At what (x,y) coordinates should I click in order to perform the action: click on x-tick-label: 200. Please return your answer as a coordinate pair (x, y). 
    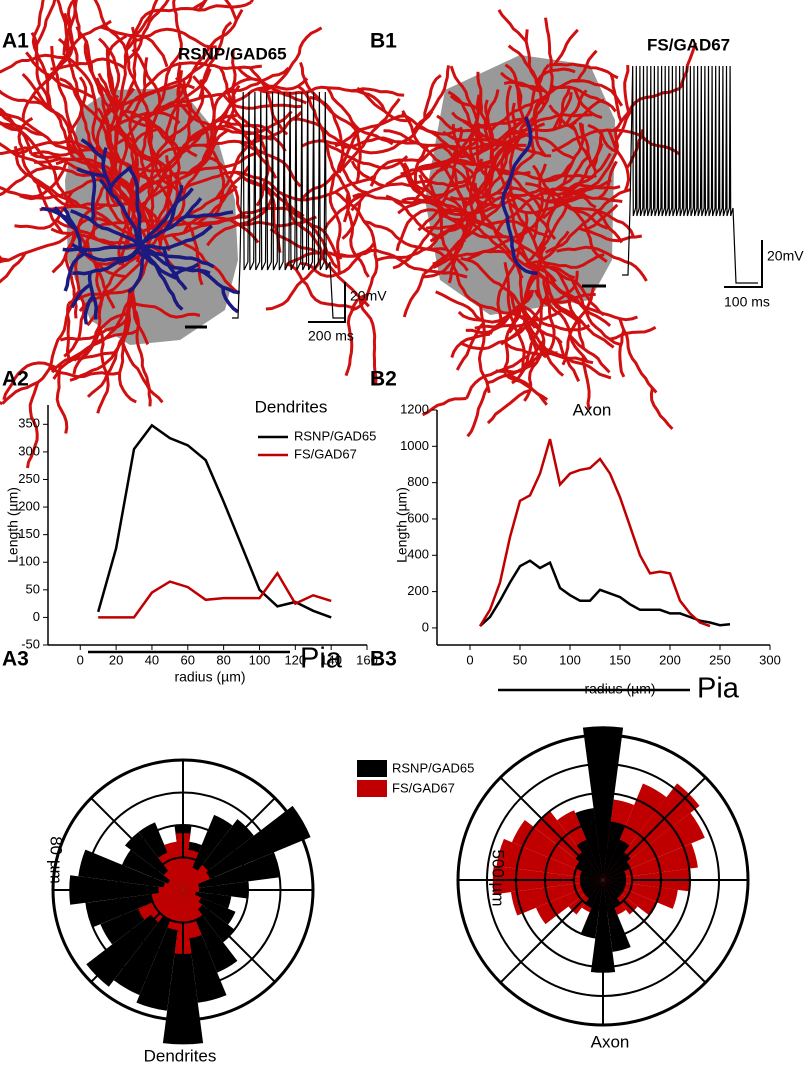
    Looking at the image, I should click on (670, 659).